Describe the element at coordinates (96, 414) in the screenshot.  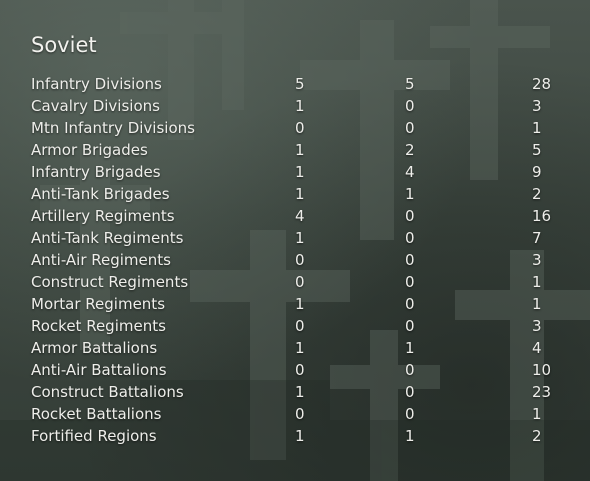
I see `unit-type-label: Rocket Battalions` at that location.